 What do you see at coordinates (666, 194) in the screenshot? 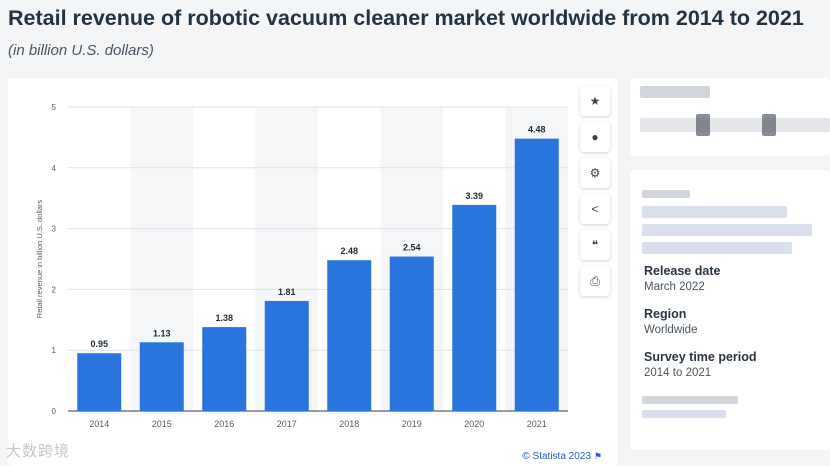
I see `blurred-heading` at bounding box center [666, 194].